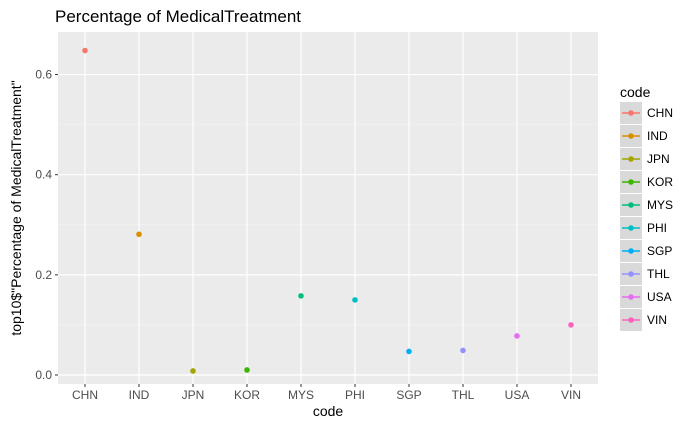 Image resolution: width=688 pixels, height=425 pixels. Describe the element at coordinates (326, 393) in the screenshot. I see `x-axis: CHN IND JPN KOR MYS PHI SGP THL USA VIN` at that location.